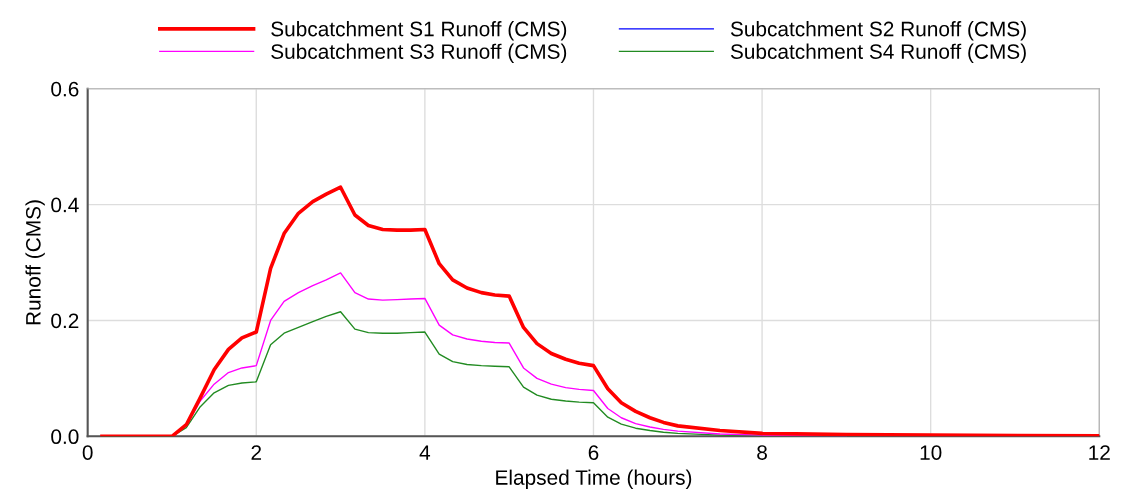 The height and width of the screenshot is (493, 1124). I want to click on x-tick-label: 4, so click(425, 452).